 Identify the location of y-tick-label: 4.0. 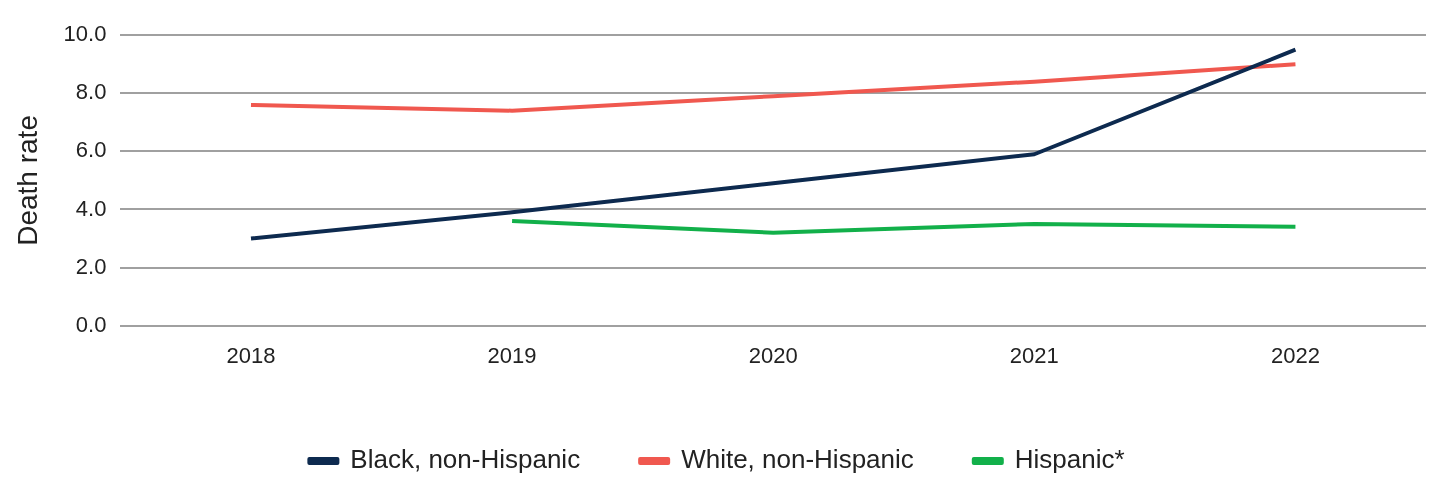
(91, 208).